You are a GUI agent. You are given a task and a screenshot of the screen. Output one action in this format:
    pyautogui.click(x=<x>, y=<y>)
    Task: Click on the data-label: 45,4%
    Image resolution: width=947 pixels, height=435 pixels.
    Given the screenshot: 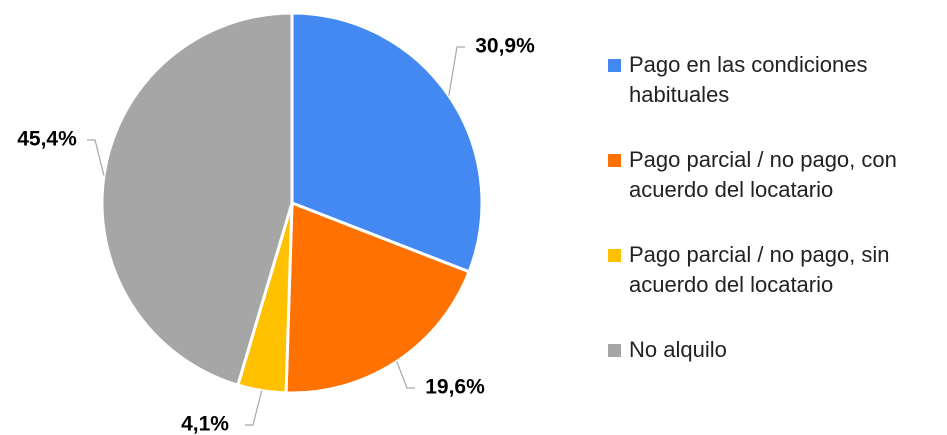 What is the action you would take?
    pyautogui.click(x=47, y=139)
    